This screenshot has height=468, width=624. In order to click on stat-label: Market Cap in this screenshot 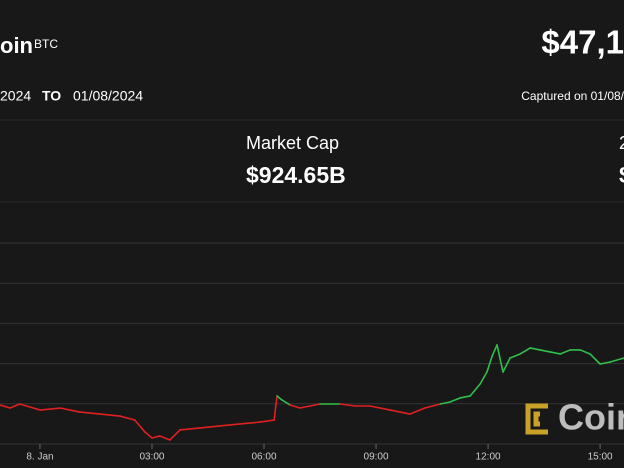, I will do `click(292, 143)`.